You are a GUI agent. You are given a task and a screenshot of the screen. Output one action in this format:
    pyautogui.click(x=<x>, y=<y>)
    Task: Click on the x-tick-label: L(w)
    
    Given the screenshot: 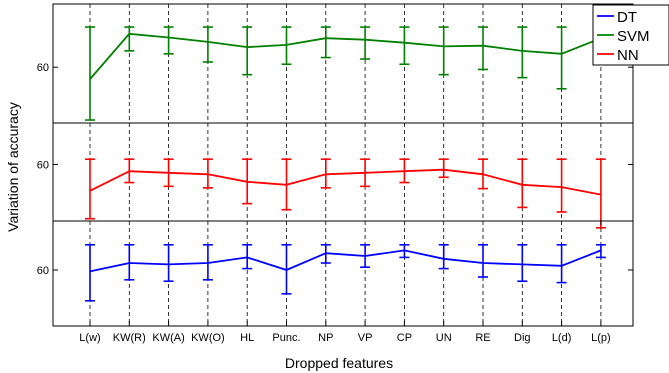 What is the action you would take?
    pyautogui.click(x=89, y=338)
    